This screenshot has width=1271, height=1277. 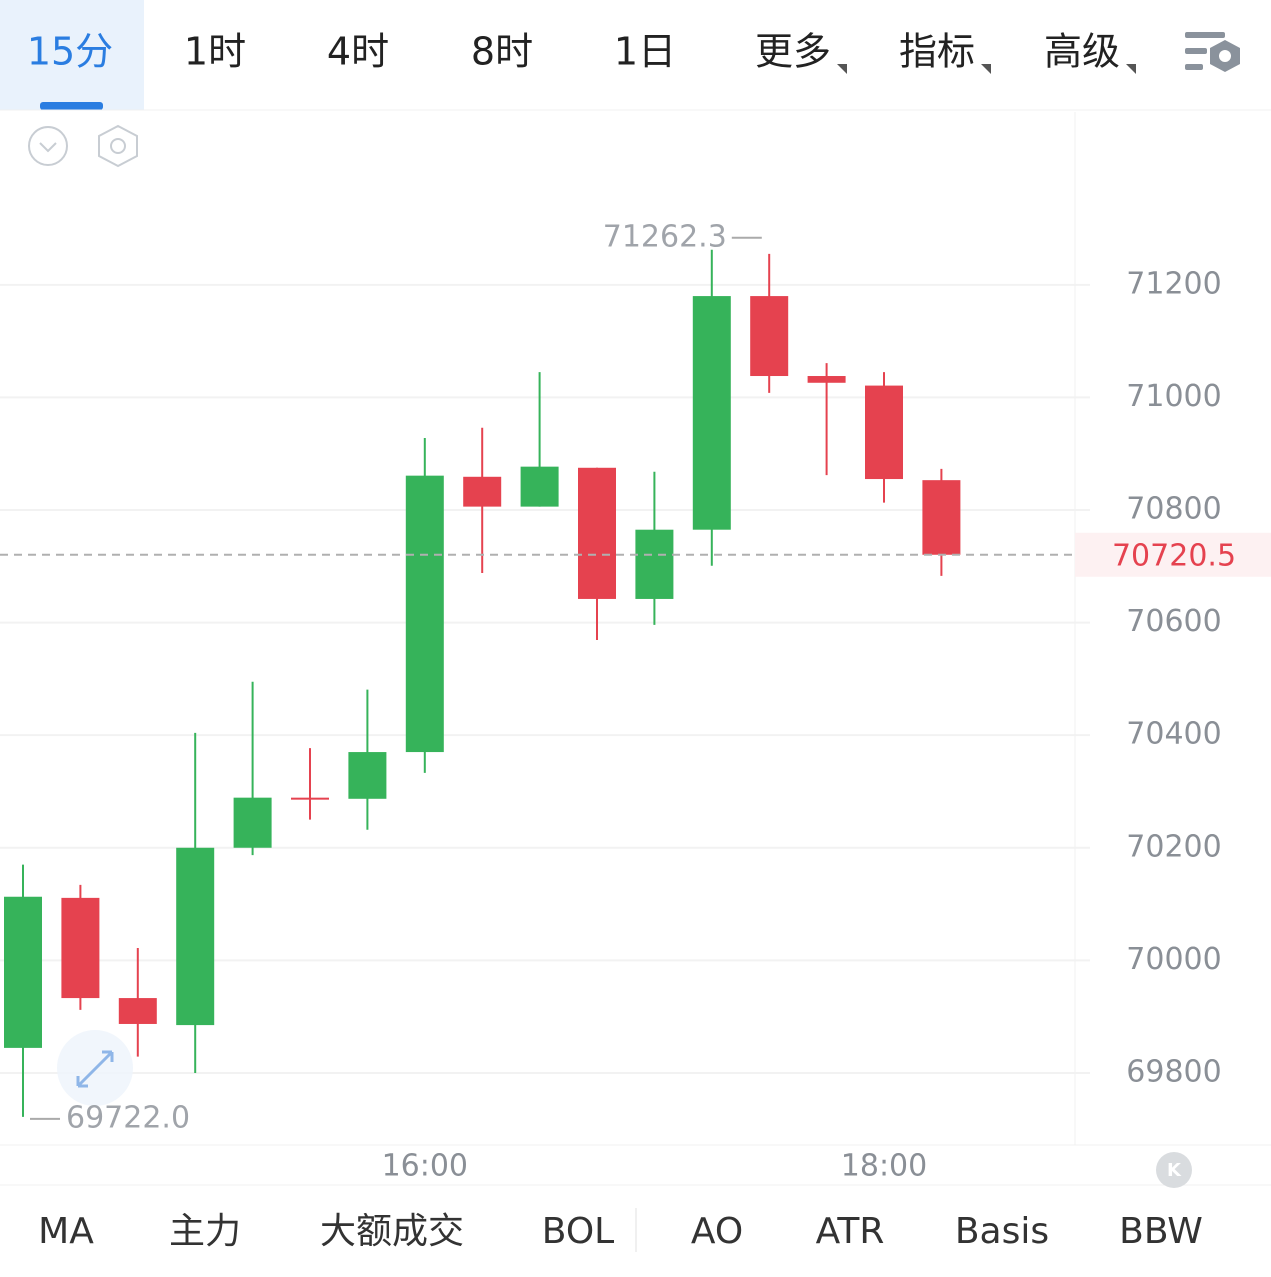 What do you see at coordinates (793, 52) in the screenshot?
I see `tab: 更多` at bounding box center [793, 52].